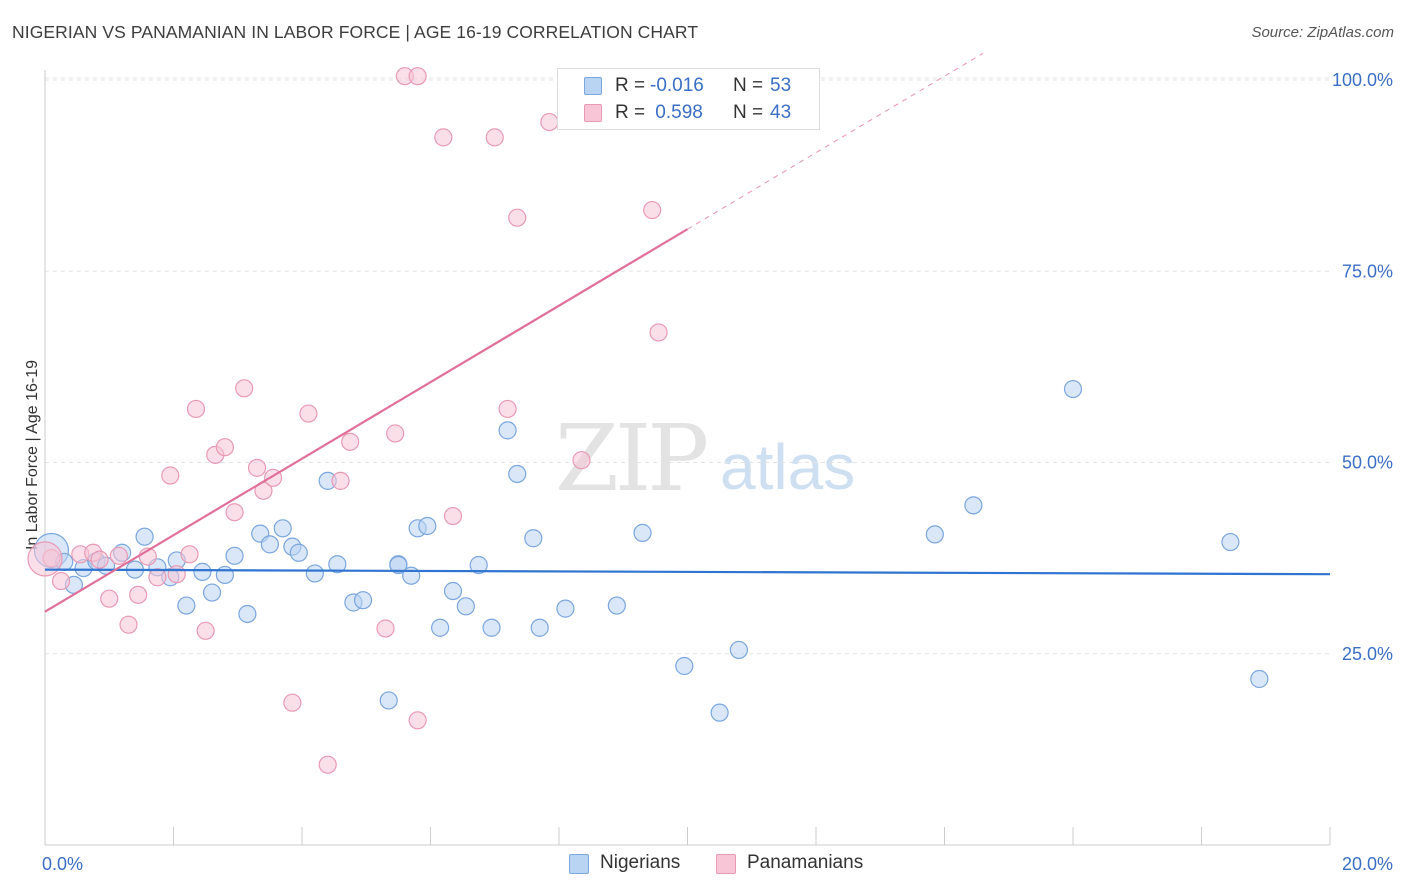 This screenshot has width=1406, height=892. Describe the element at coordinates (677, 85) in the screenshot. I see `legend-r-value: -0.016` at that location.